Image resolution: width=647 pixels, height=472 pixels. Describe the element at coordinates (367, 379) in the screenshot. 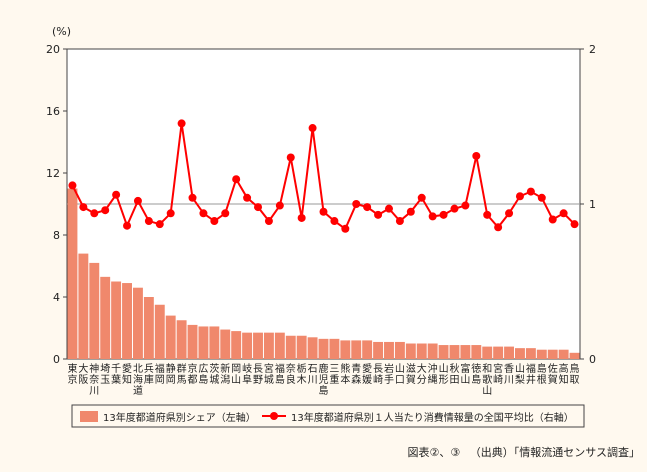

I see `x-tick-label: 媛` at that location.